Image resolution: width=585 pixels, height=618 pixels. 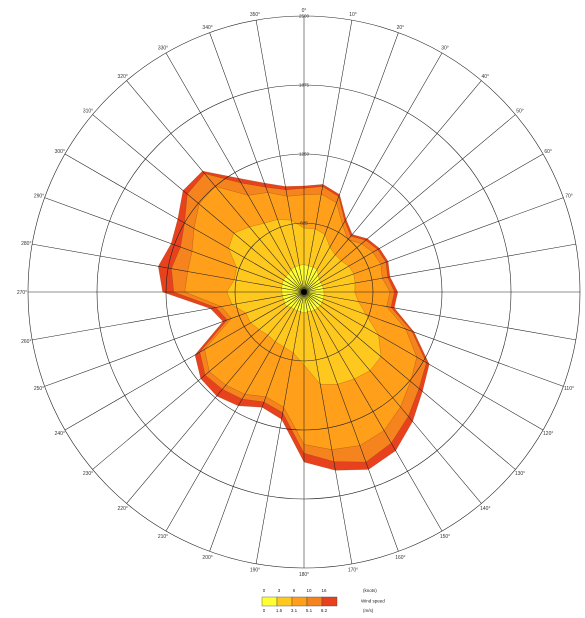 What do you see at coordinates (368, 610) in the screenshot?
I see `legend-ms-unit: (m/s)` at bounding box center [368, 610].